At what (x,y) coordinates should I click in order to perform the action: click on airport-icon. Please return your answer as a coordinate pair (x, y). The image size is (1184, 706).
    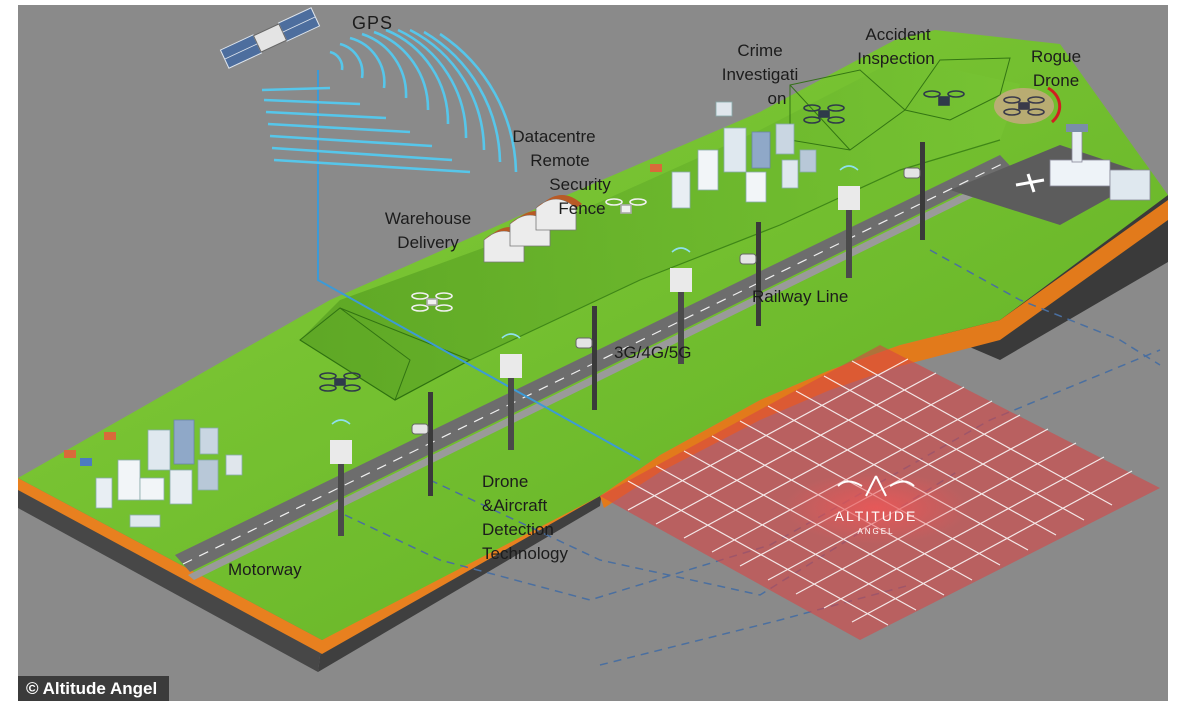
    Looking at the image, I should click on (1050, 174).